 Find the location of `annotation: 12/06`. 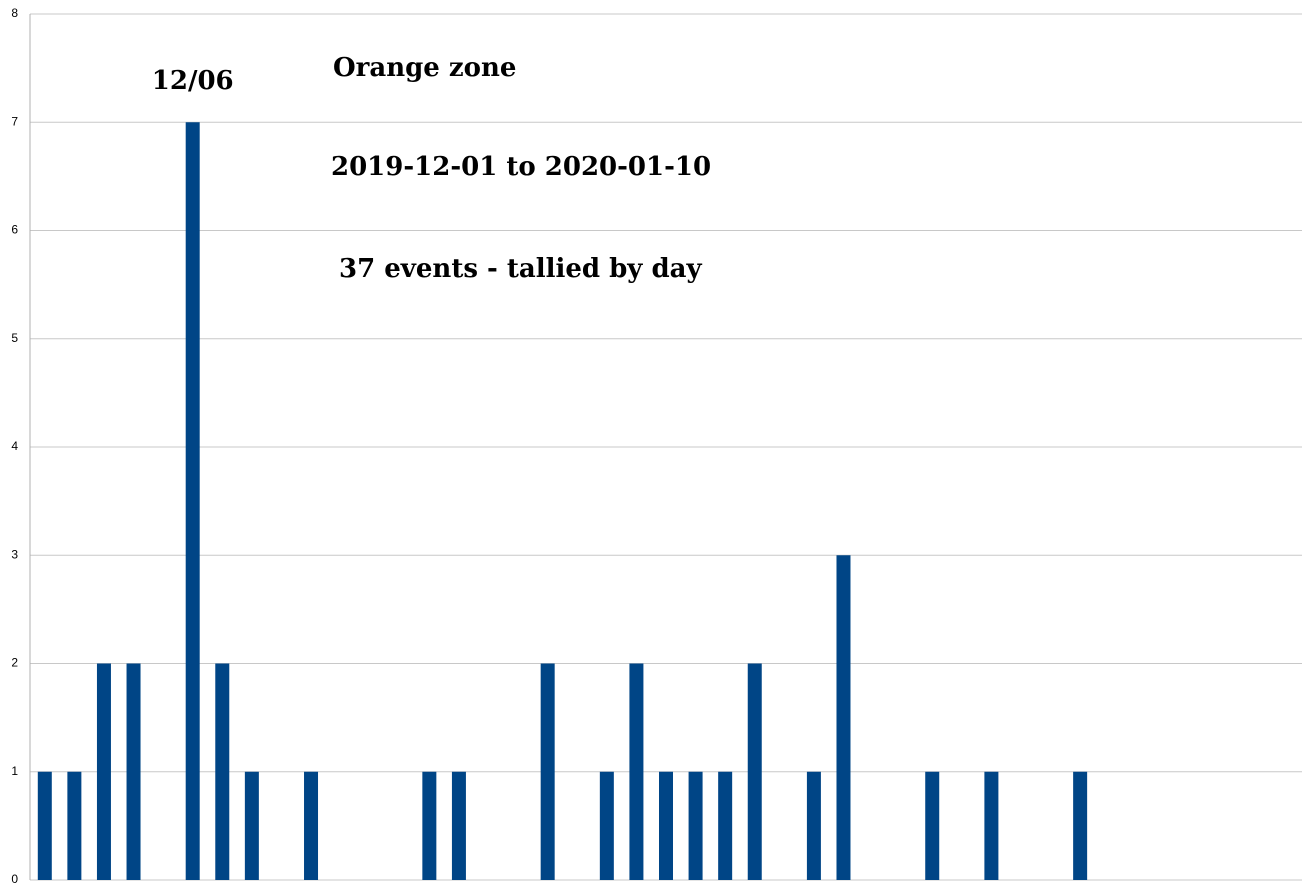

annotation: 12/06 is located at coordinates (193, 81).